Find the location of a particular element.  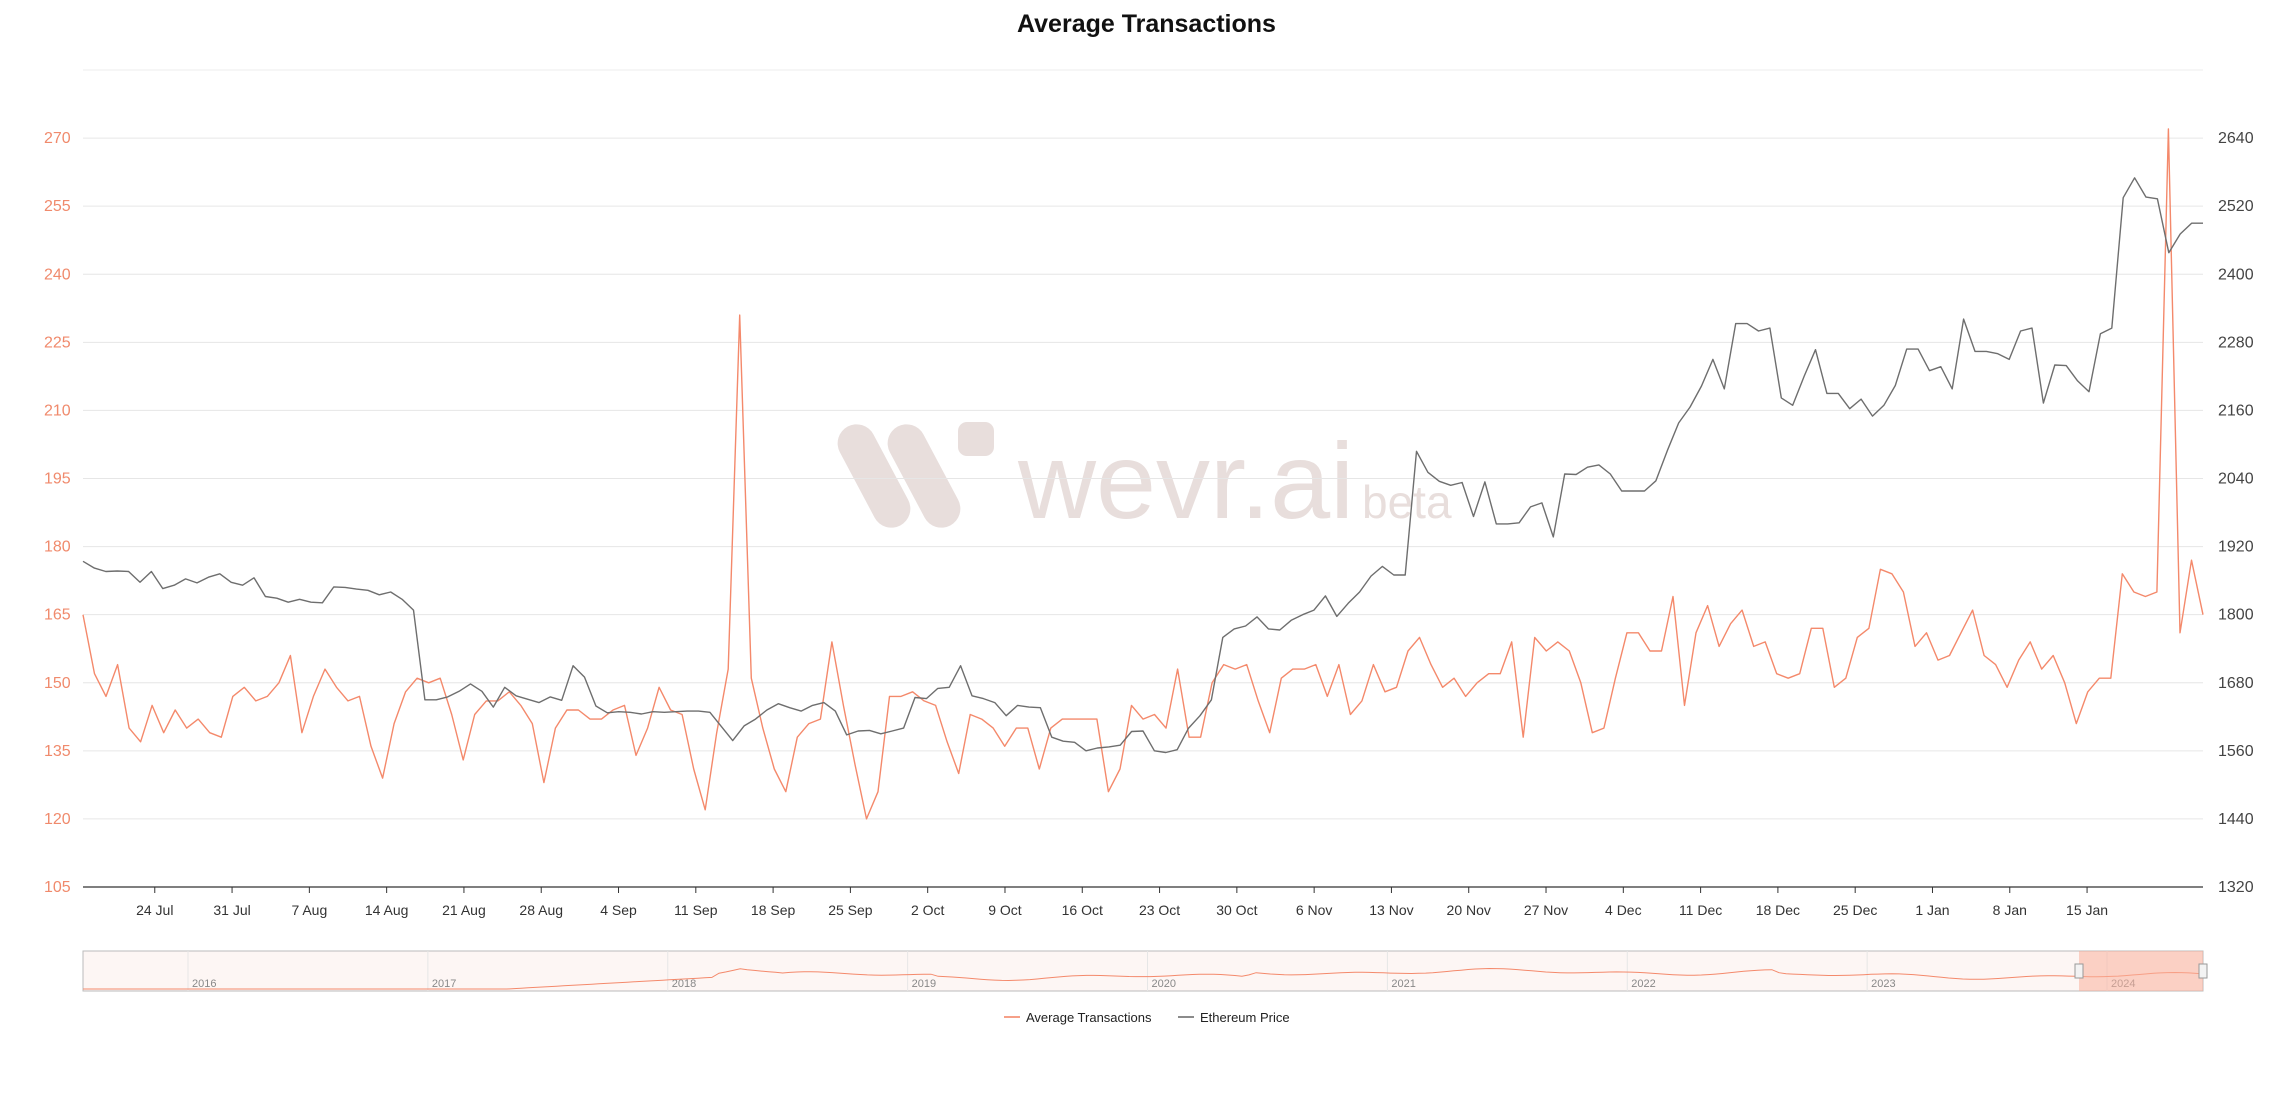

watermark-logo: wevr.ai beta is located at coordinates (1144, 480).